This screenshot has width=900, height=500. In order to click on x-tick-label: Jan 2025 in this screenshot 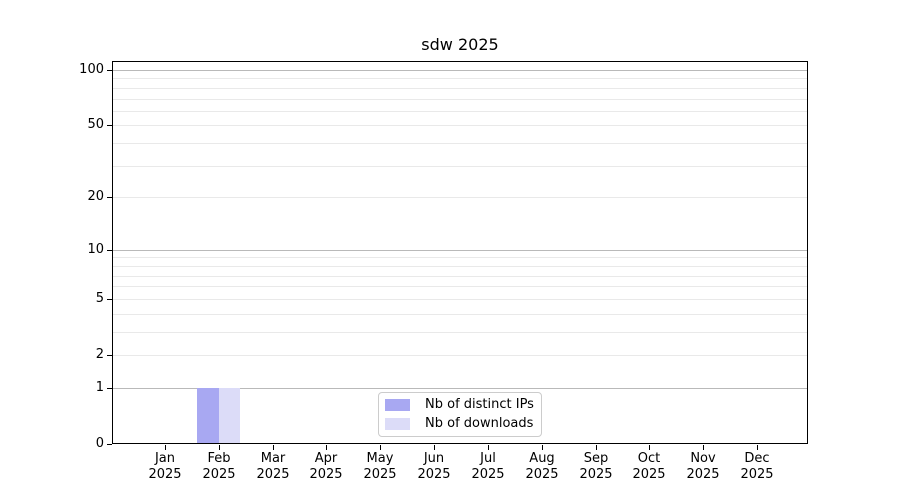, I will do `click(165, 466)`.